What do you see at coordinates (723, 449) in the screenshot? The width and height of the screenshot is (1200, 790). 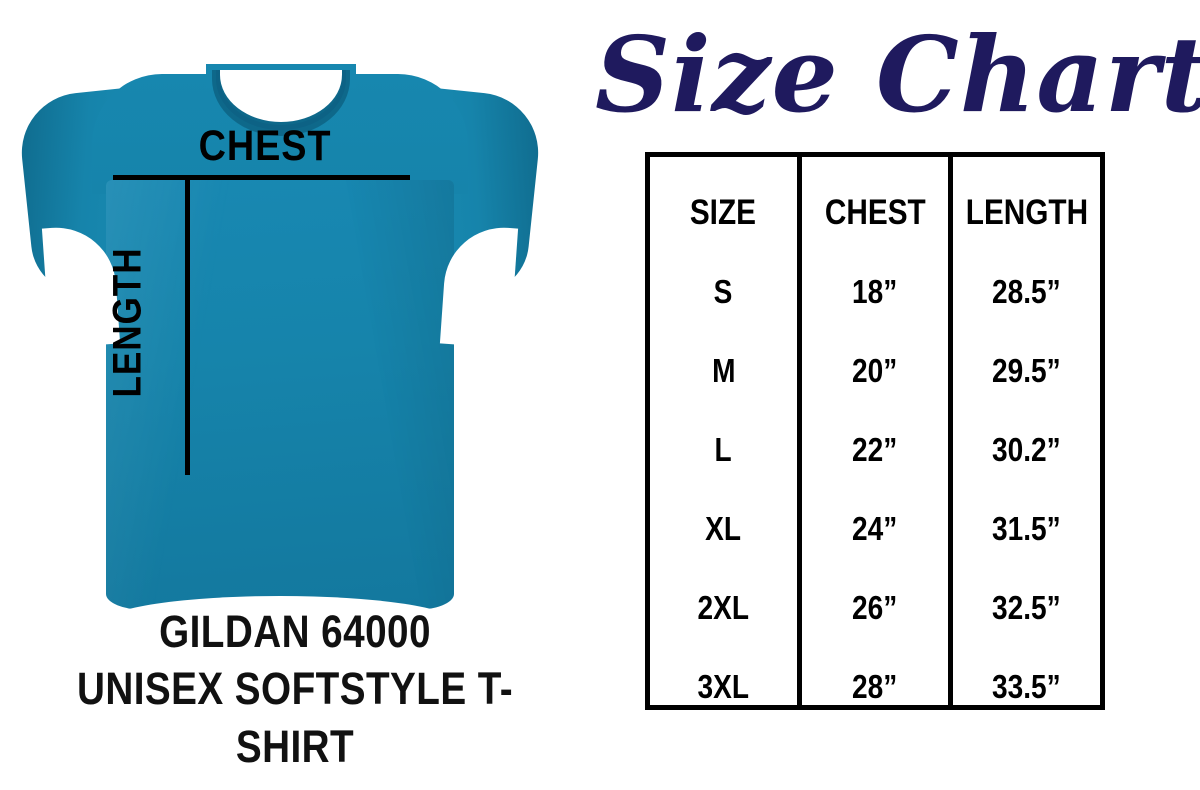 I see `table-row: L` at bounding box center [723, 449].